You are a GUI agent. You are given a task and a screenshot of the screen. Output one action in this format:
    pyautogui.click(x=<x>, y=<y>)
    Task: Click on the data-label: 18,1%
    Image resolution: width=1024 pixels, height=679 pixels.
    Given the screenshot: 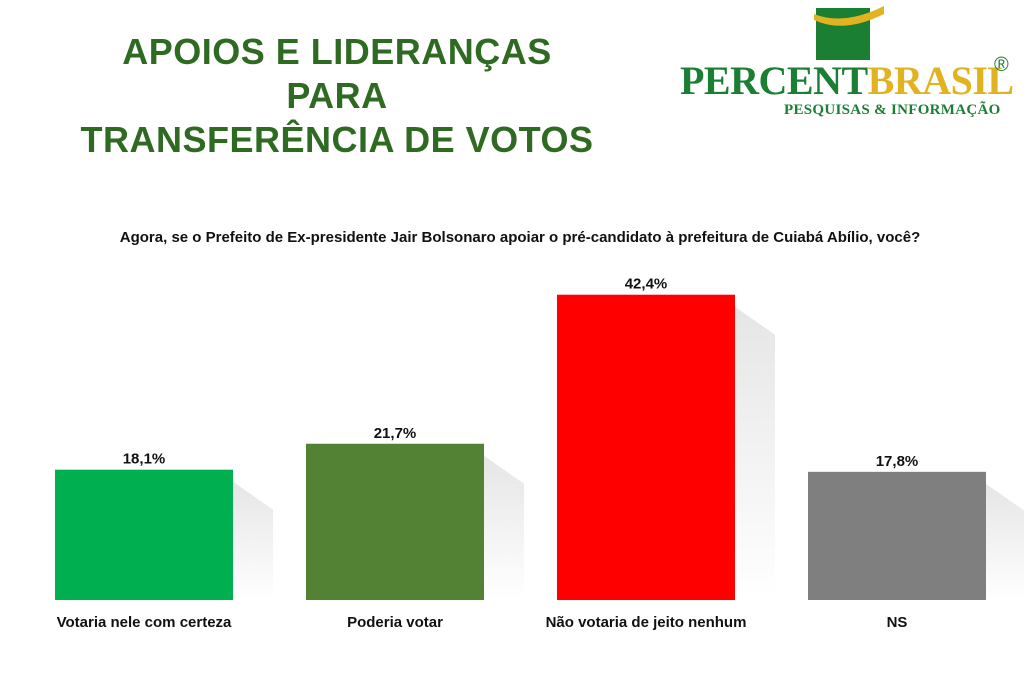 What is the action you would take?
    pyautogui.click(x=144, y=459)
    